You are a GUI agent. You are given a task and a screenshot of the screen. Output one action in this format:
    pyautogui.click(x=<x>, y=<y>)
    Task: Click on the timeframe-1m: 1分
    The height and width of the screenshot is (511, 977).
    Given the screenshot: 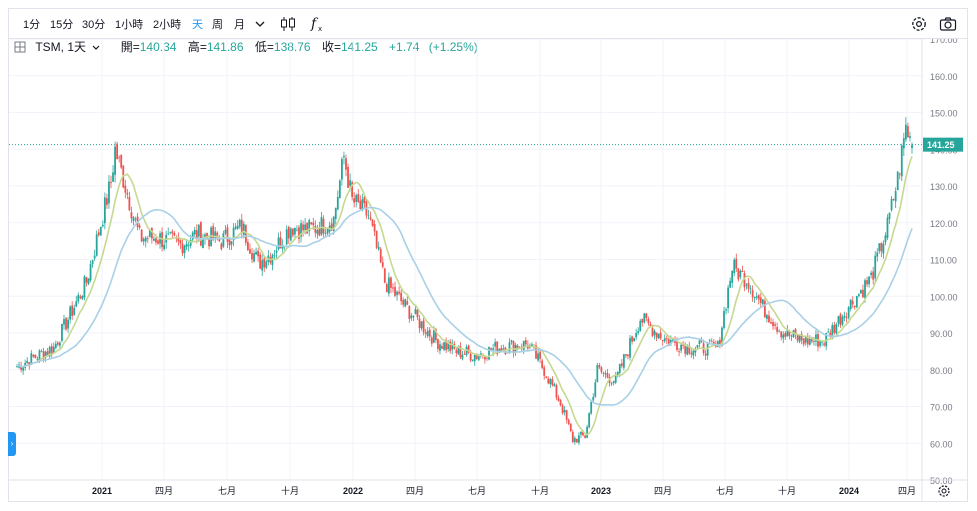 What is the action you would take?
    pyautogui.click(x=32, y=25)
    